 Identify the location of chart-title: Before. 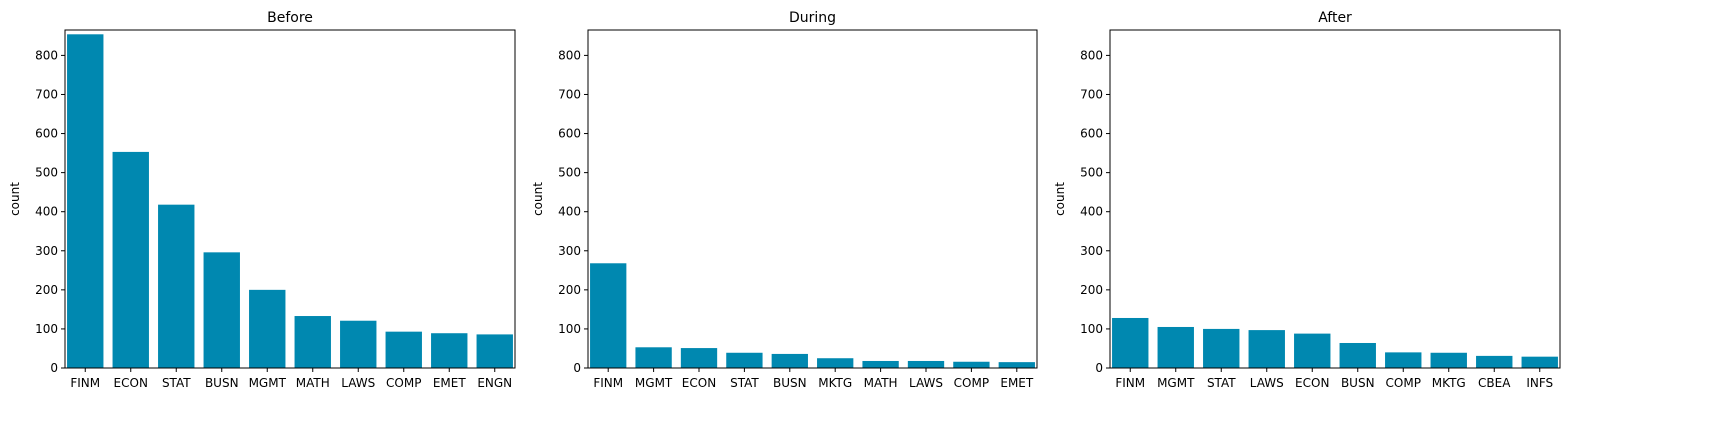
(290, 18).